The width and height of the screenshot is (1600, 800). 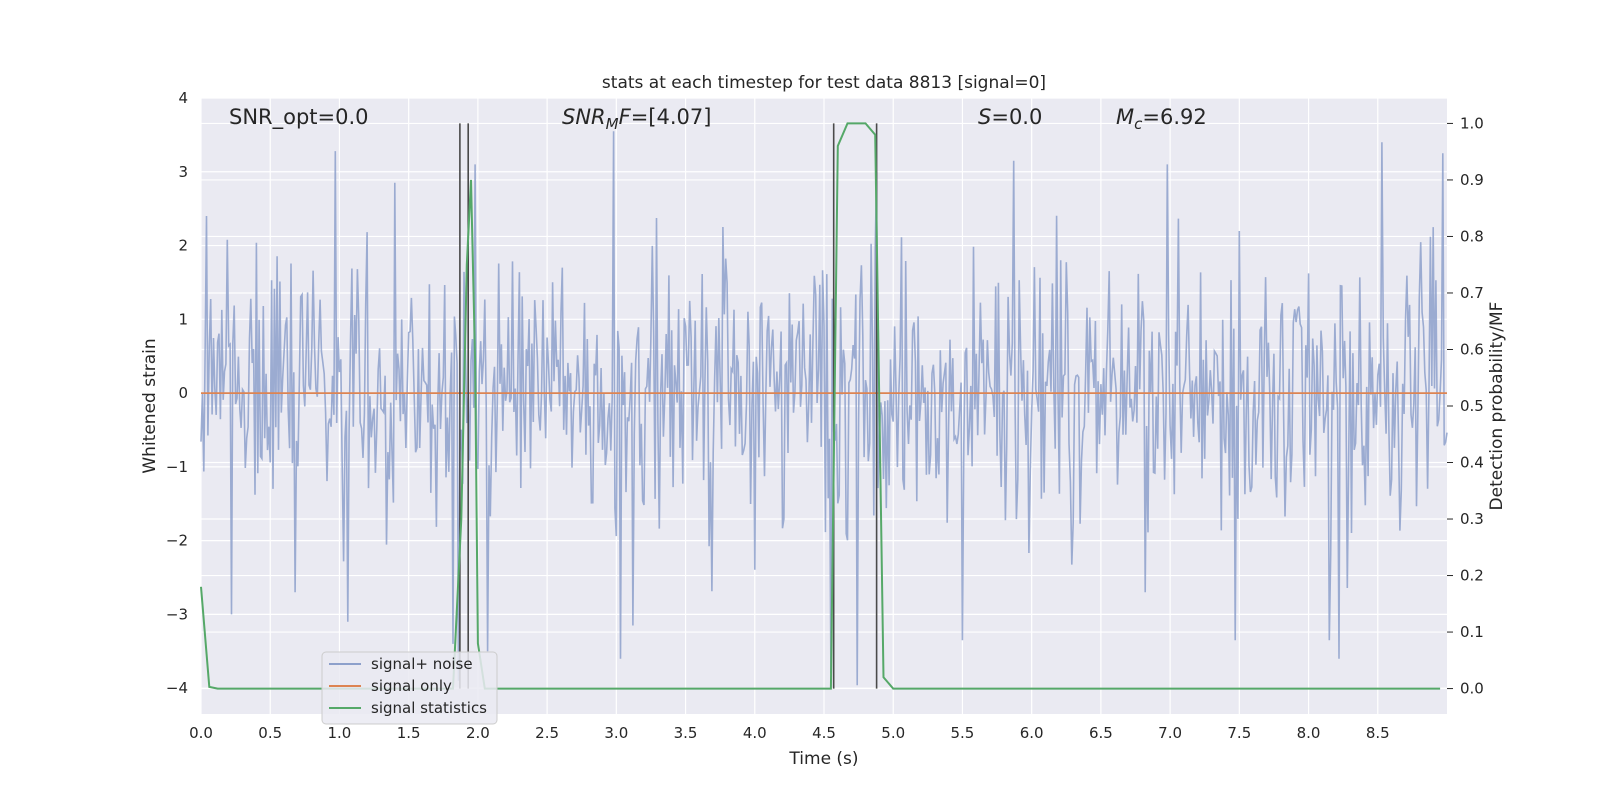 What do you see at coordinates (478, 733) in the screenshot?
I see `x-tick-label: 2.0` at bounding box center [478, 733].